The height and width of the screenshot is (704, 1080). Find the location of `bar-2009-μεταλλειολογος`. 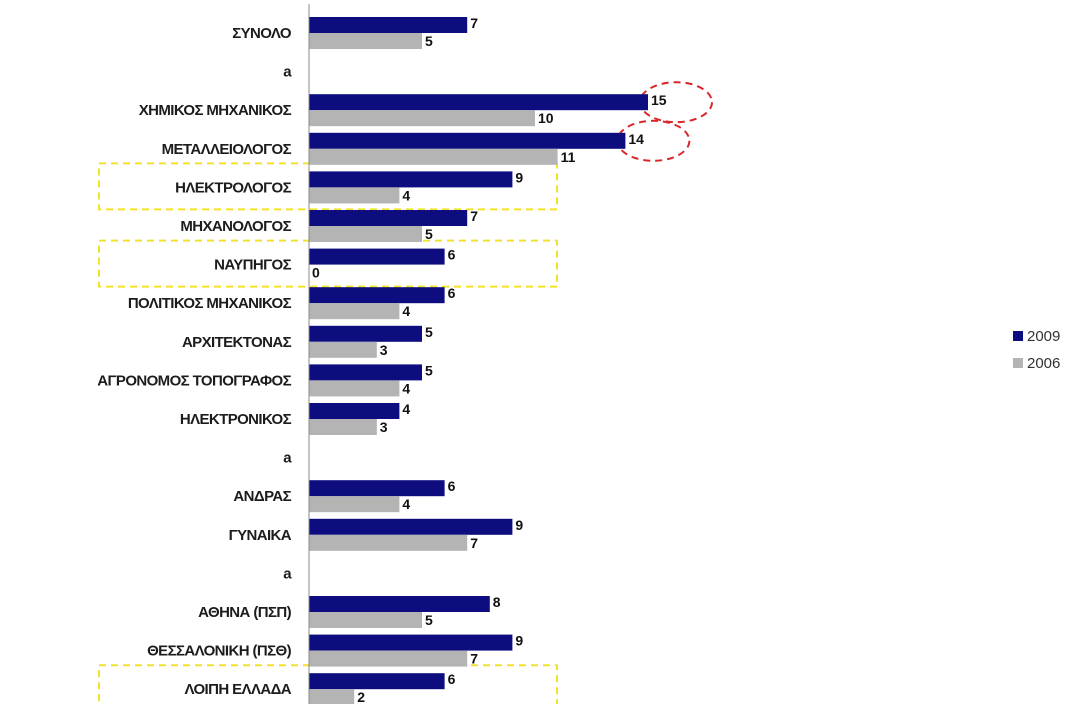

bar-2009-μεταλλειολογος is located at coordinates (467, 140).